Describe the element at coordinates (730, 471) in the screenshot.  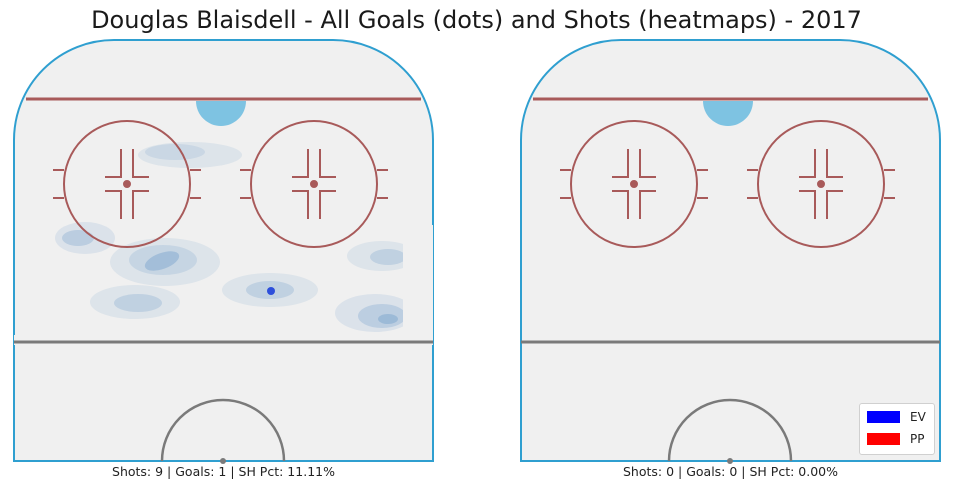
I see `panel-caption-right: Shots: 0 | Goals: 0 | SH Pct: 0.00%` at that location.